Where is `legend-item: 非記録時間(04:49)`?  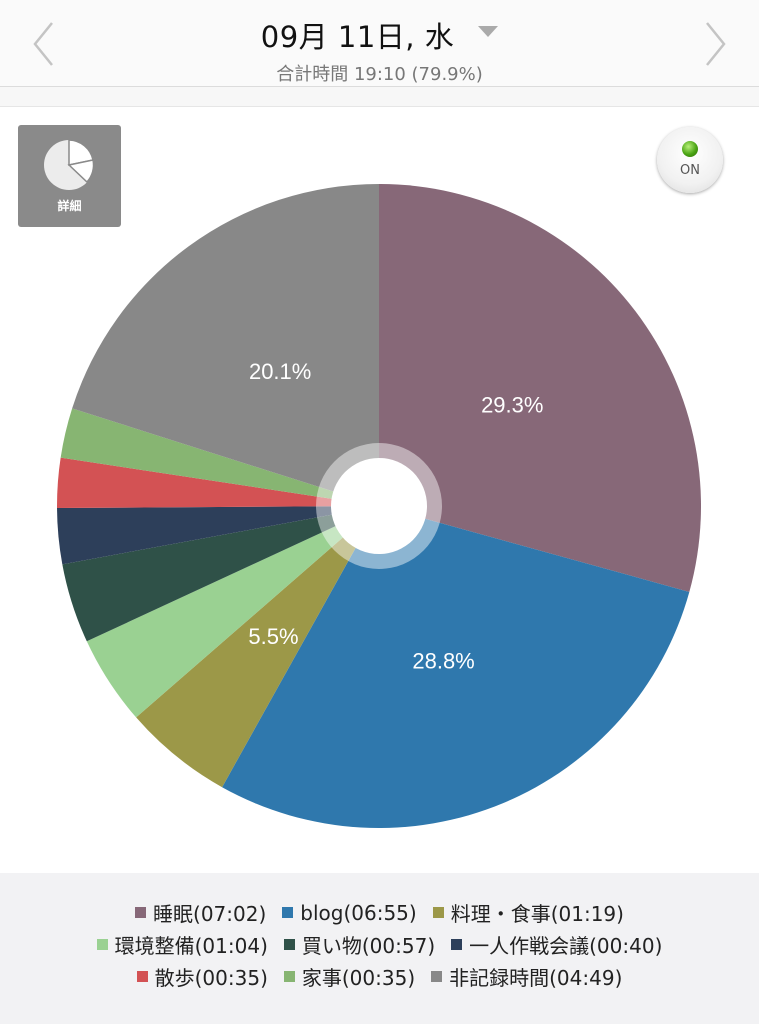 legend-item: 非記録時間(04:49) is located at coordinates (526, 976).